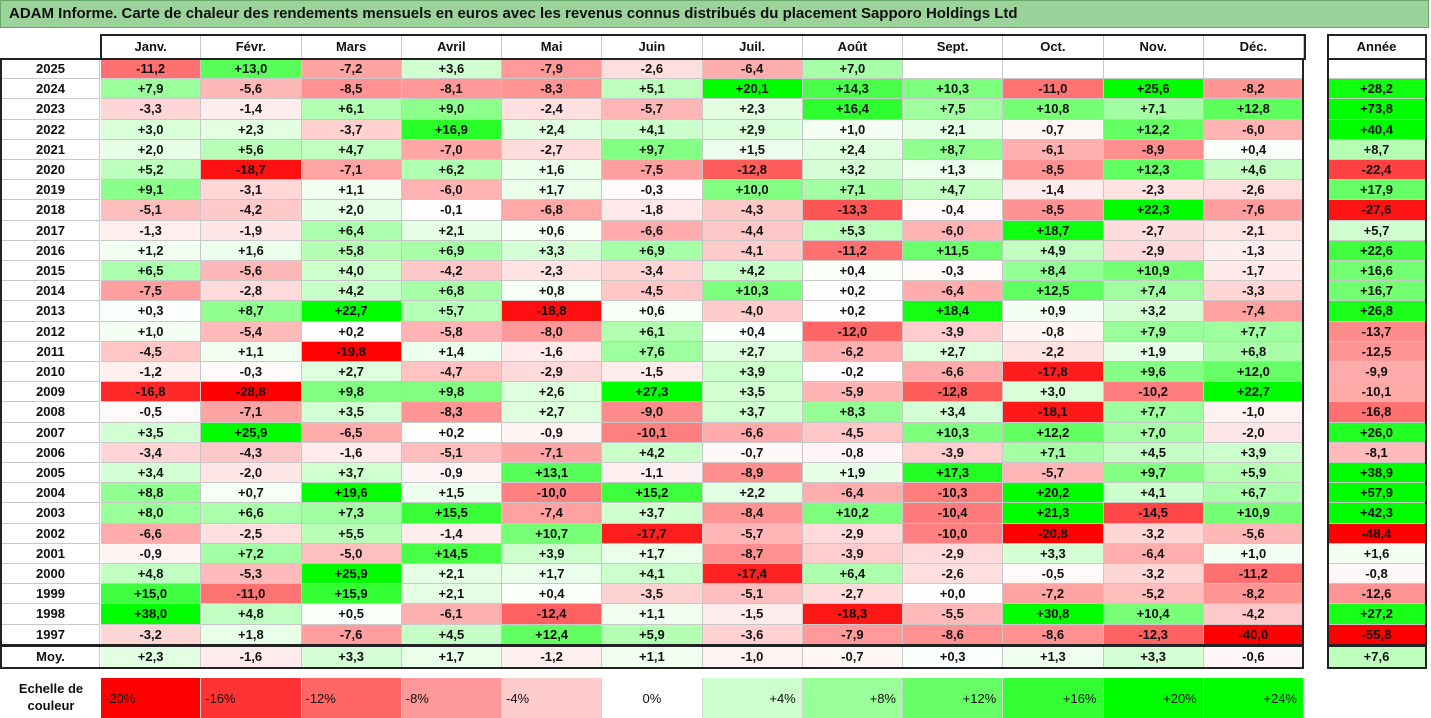  Describe the element at coordinates (451, 89) in the screenshot. I see `heatmap-cell: -8,1` at that location.